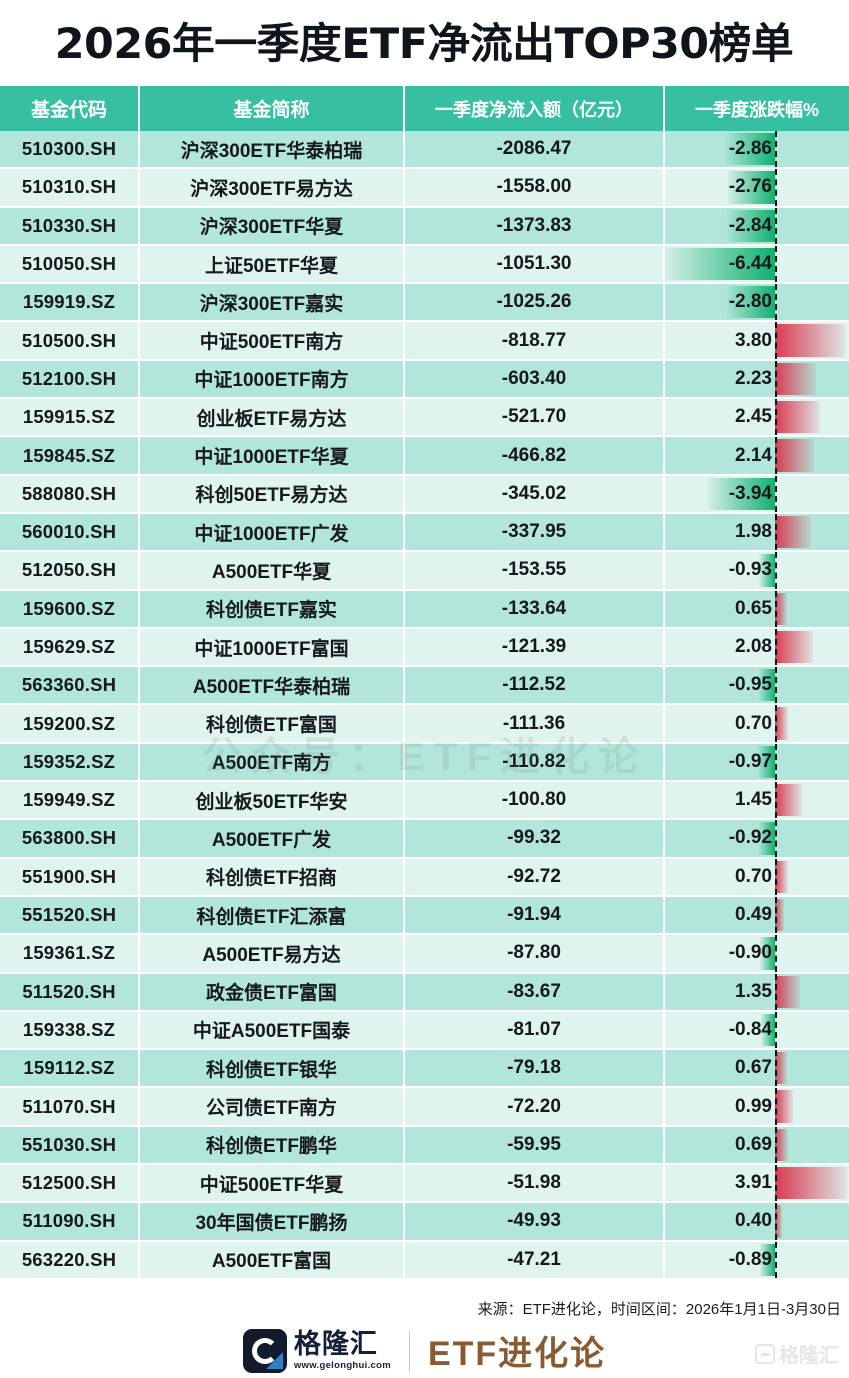  I want to click on change-pct-value: -2.86, so click(750, 149).